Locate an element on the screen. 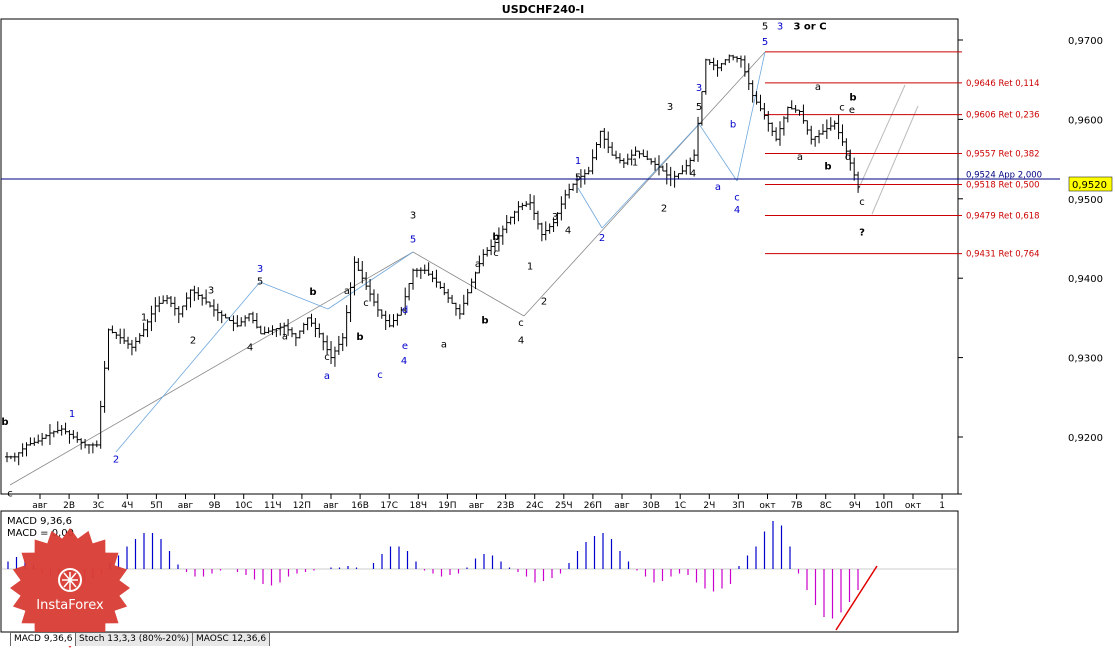  wave-label-black: 3 or C is located at coordinates (809, 27).